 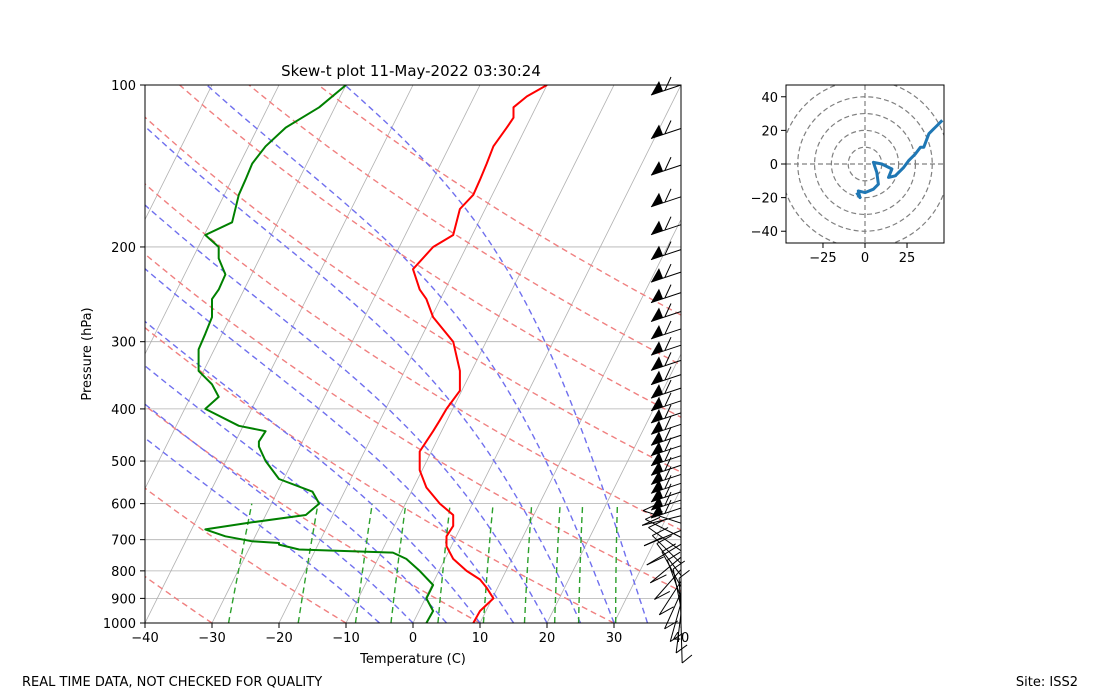 I want to click on hodograph-trace, so click(x=899, y=159).